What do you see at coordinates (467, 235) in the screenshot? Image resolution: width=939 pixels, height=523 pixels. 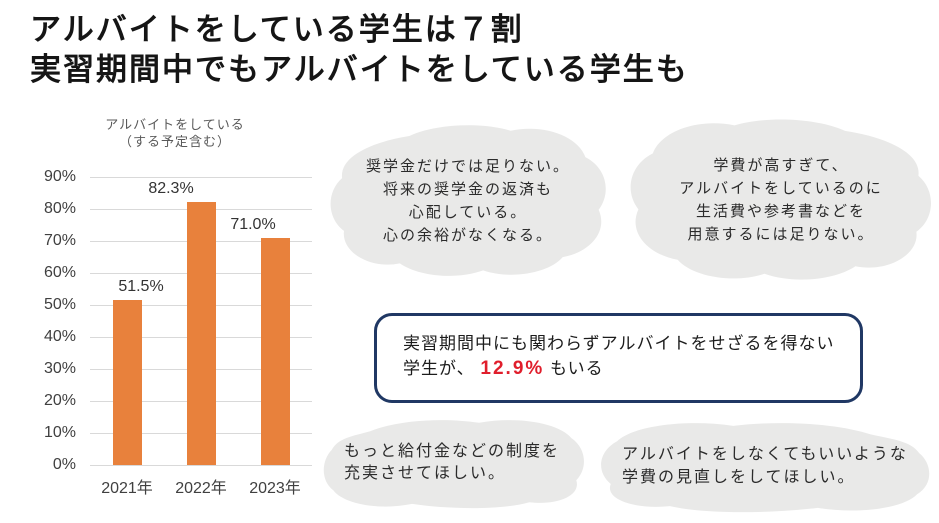 I see `bubble-line: 心の余裕がなくなる。` at bounding box center [467, 235].